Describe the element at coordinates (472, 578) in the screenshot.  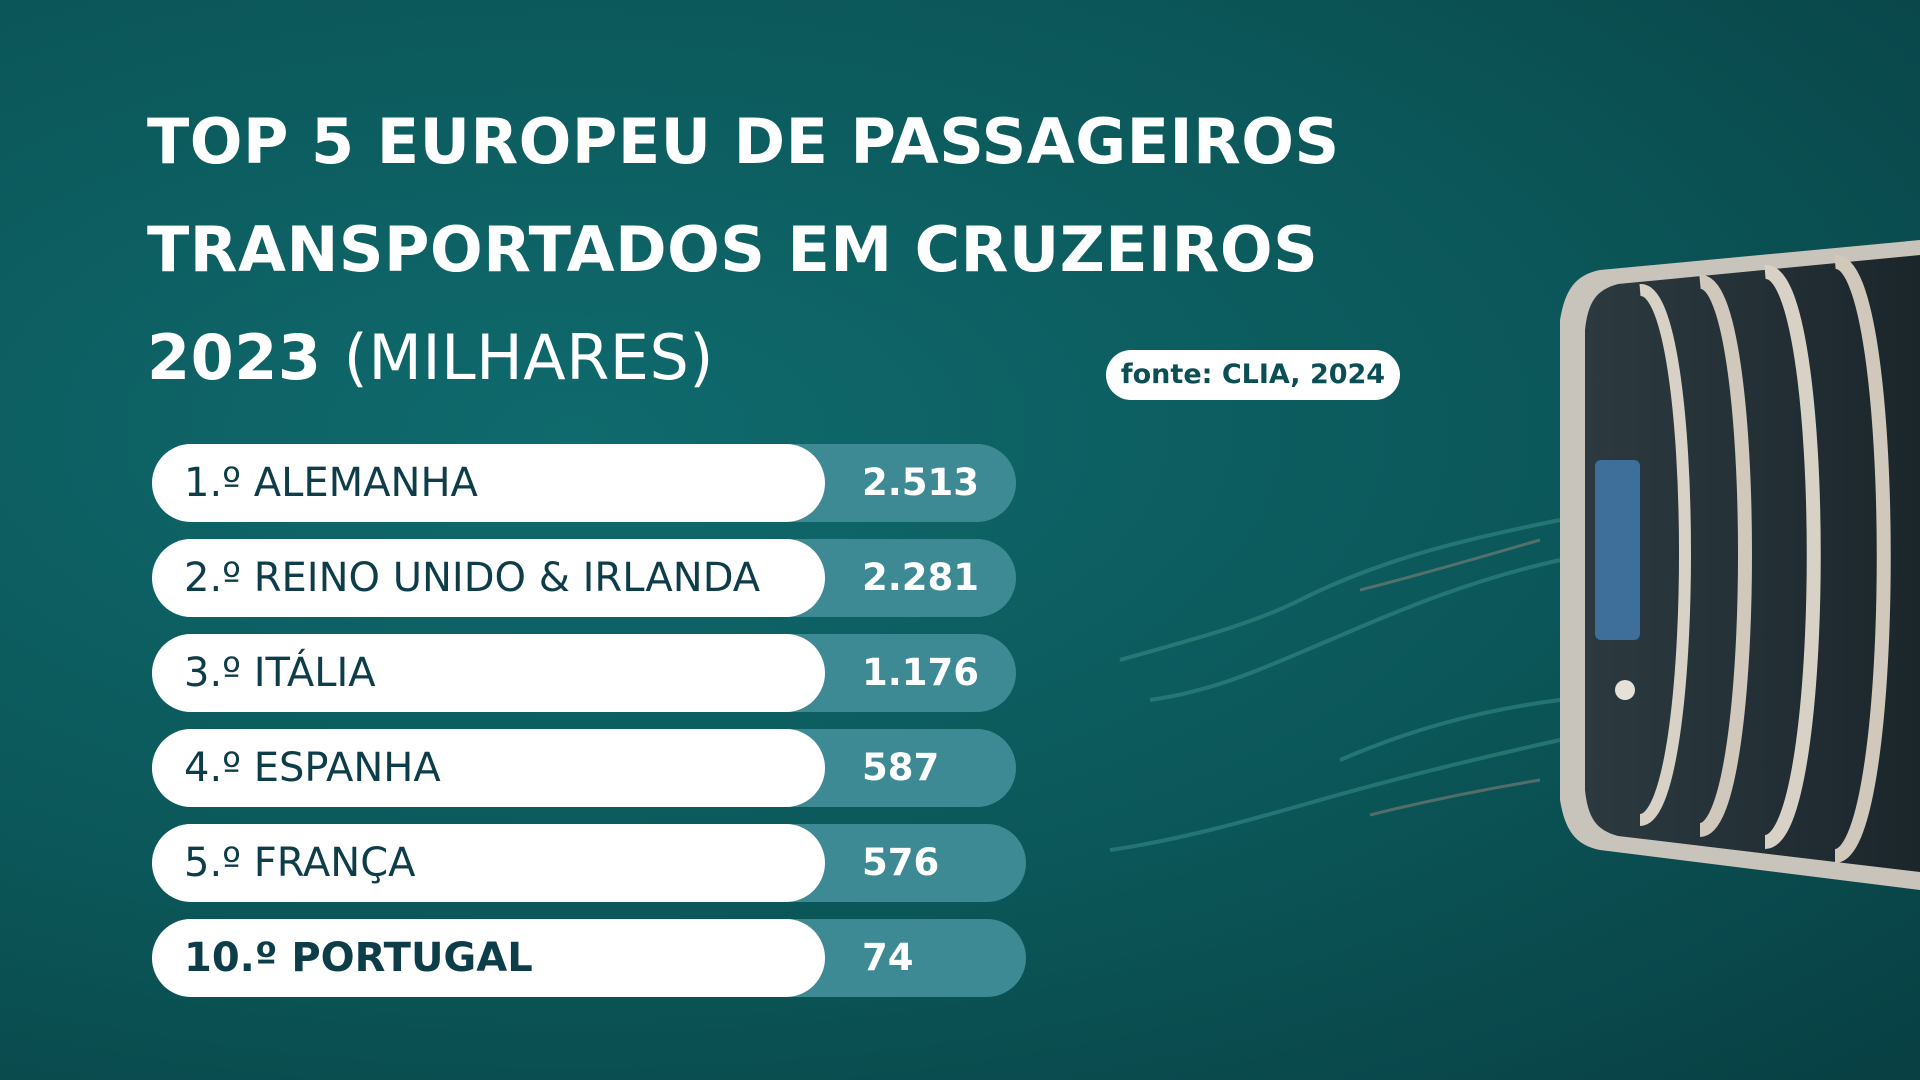
I see `country-label: 2.º REINO UNIDO & IRLANDA` at that location.